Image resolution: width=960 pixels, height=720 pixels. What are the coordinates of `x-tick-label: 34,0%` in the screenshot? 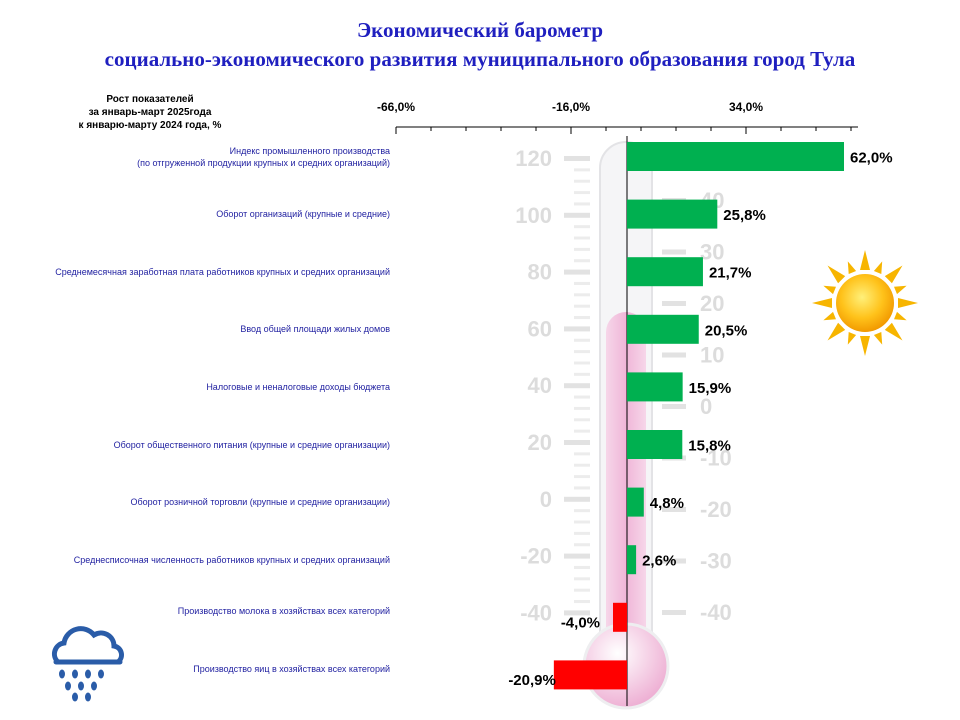 It's located at (746, 107).